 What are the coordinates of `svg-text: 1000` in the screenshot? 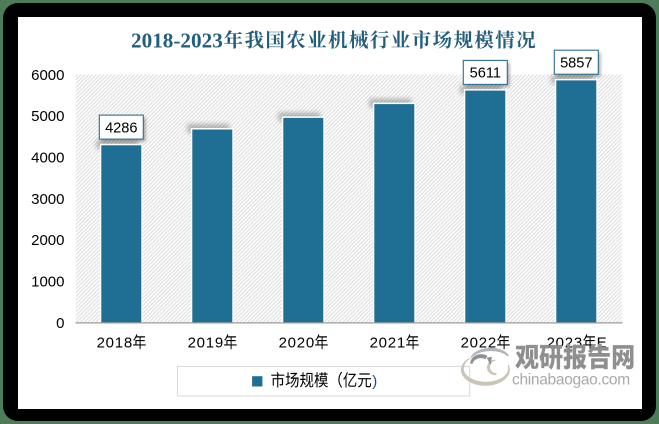 It's located at (47, 282).